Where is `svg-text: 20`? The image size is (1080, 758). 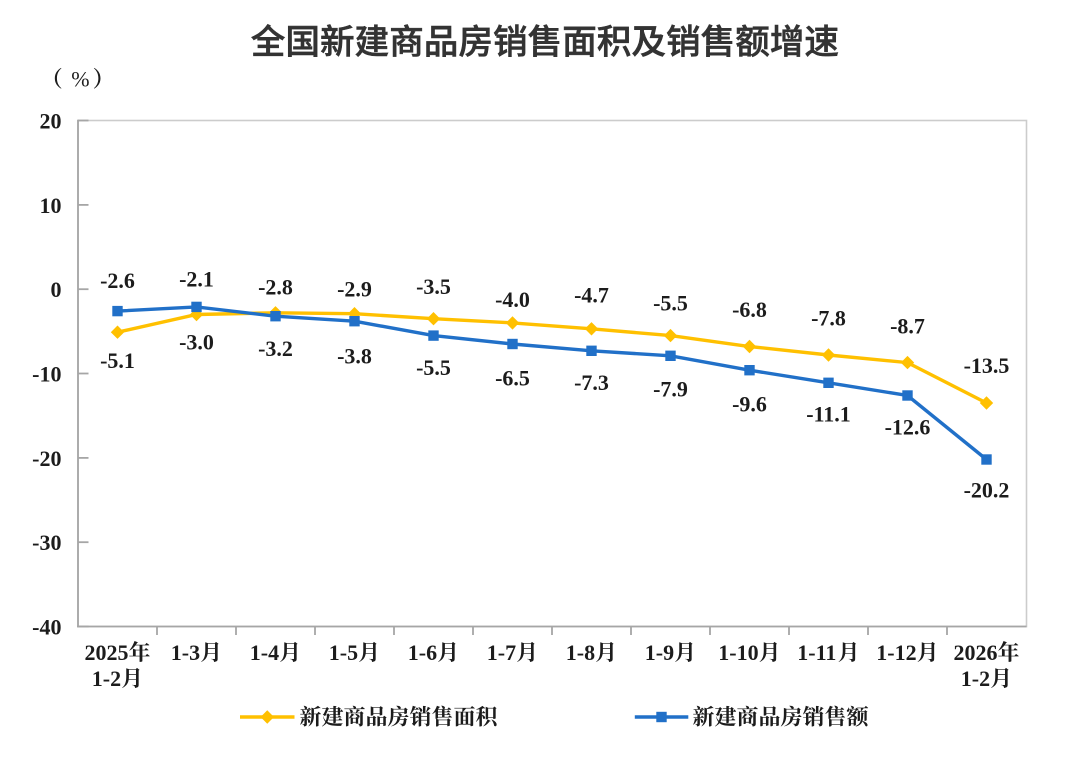 svg-text: 20 is located at coordinates (51, 121).